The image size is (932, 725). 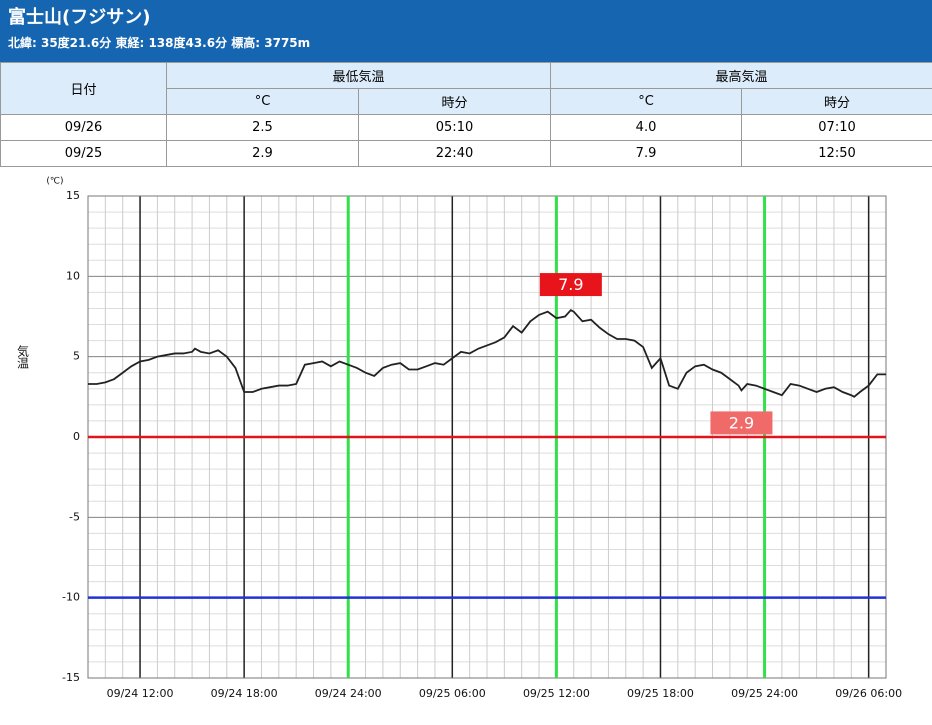 What do you see at coordinates (79, 17) in the screenshot?
I see `title: 富士山(フジサン)` at bounding box center [79, 17].